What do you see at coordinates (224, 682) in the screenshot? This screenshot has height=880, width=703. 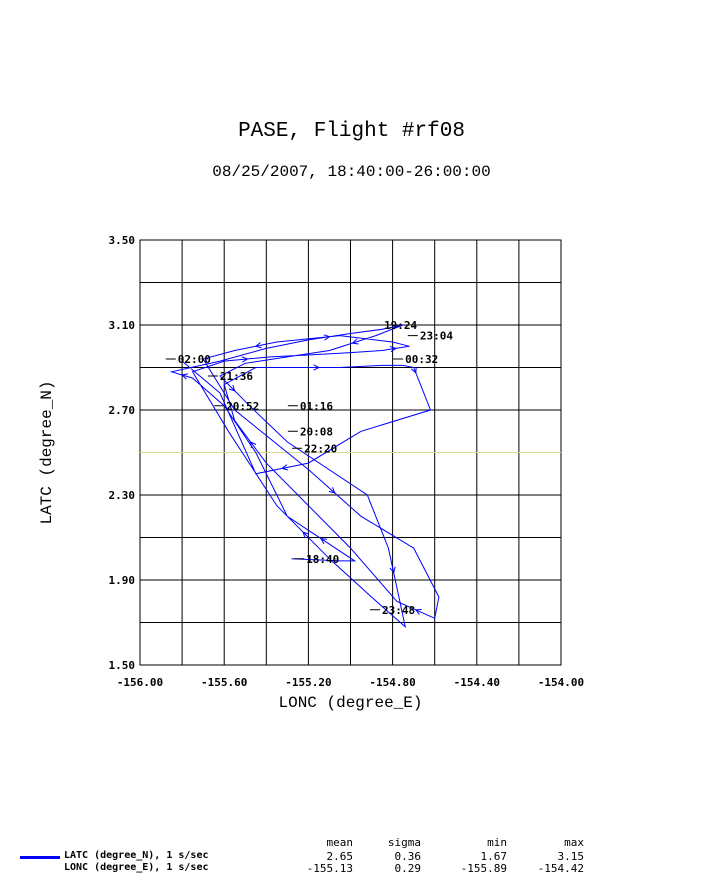 I see `x-tick-label: -155.60` at bounding box center [224, 682].